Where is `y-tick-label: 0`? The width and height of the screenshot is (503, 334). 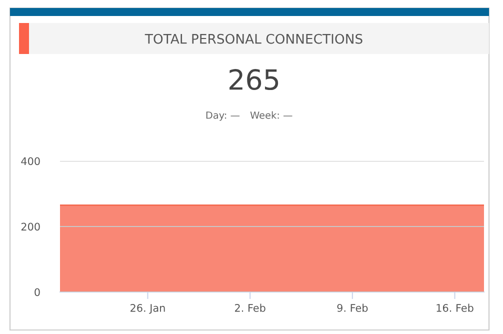
y-tick-label: 0 is located at coordinates (37, 292).